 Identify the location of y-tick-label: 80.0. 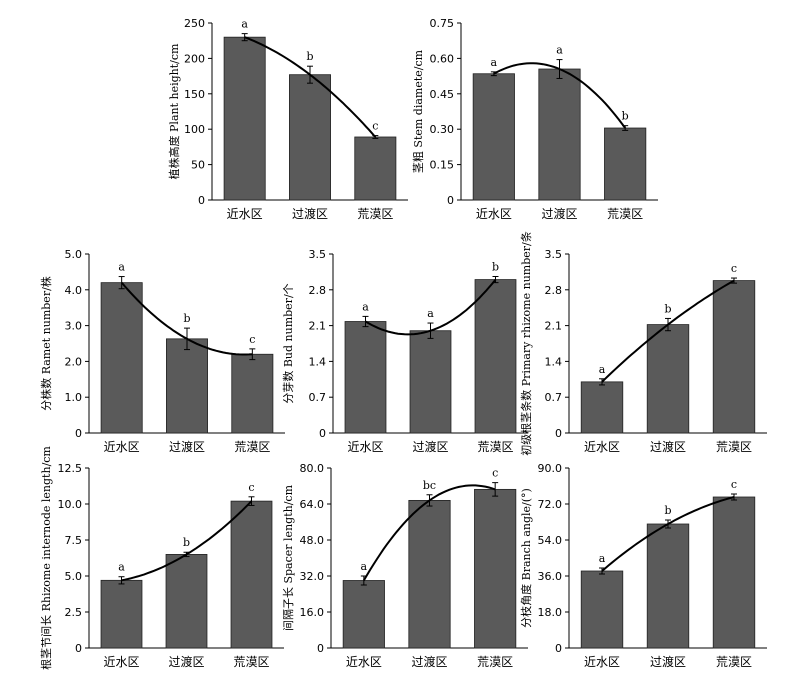
(312, 468).